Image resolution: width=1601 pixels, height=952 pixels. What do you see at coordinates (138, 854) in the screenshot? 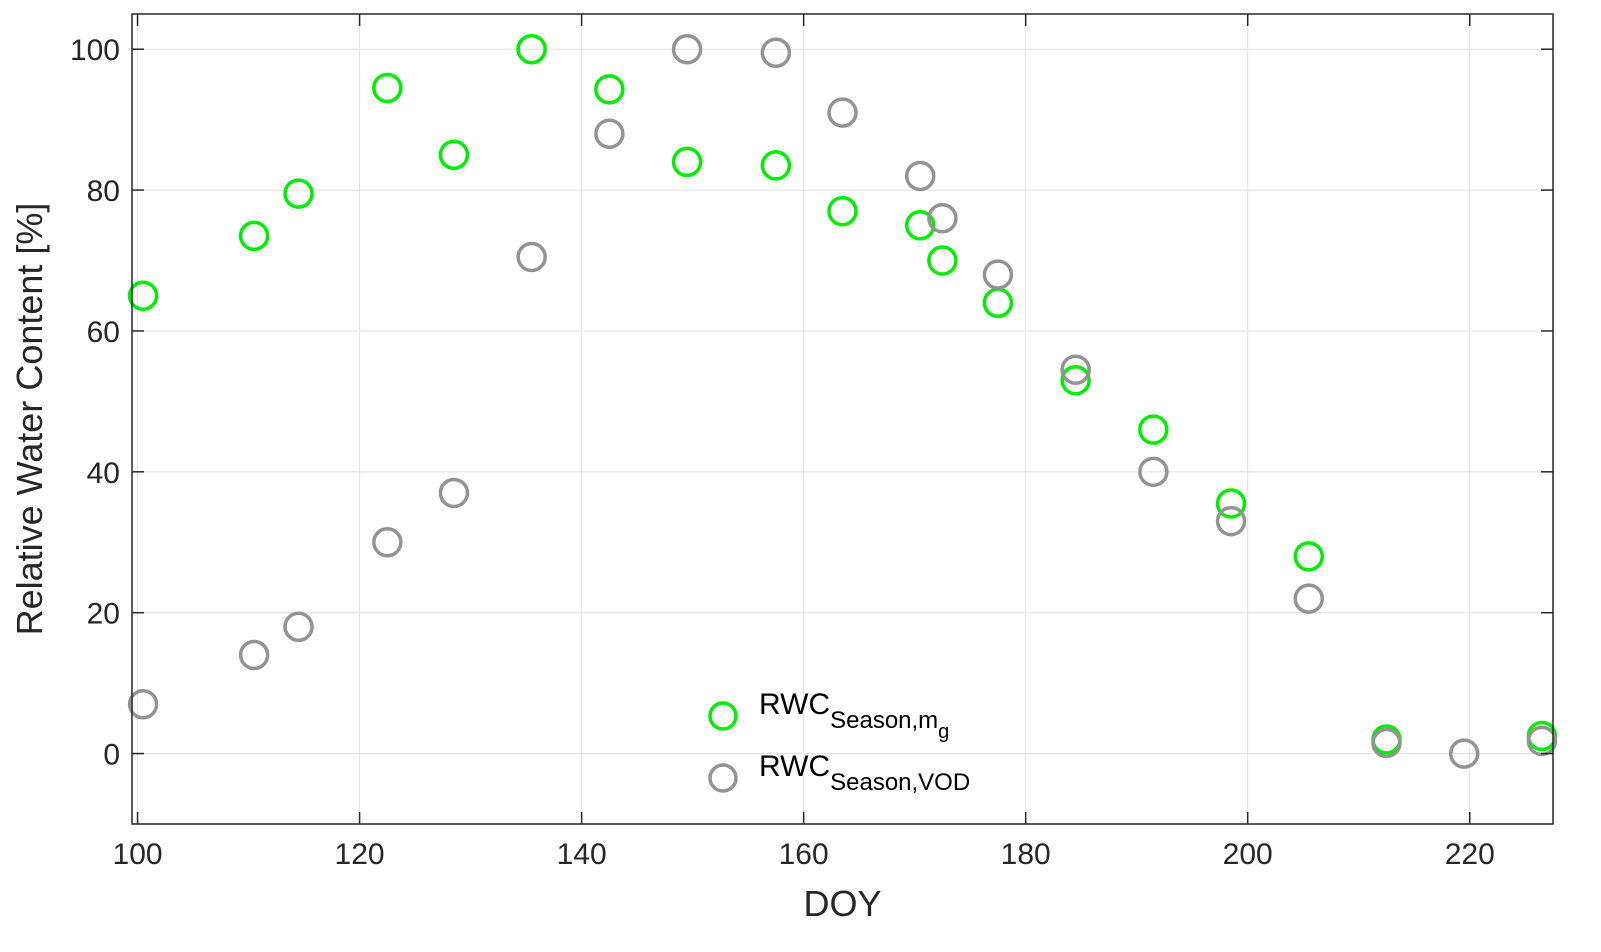
I see `x-tick-label: 100` at bounding box center [138, 854].